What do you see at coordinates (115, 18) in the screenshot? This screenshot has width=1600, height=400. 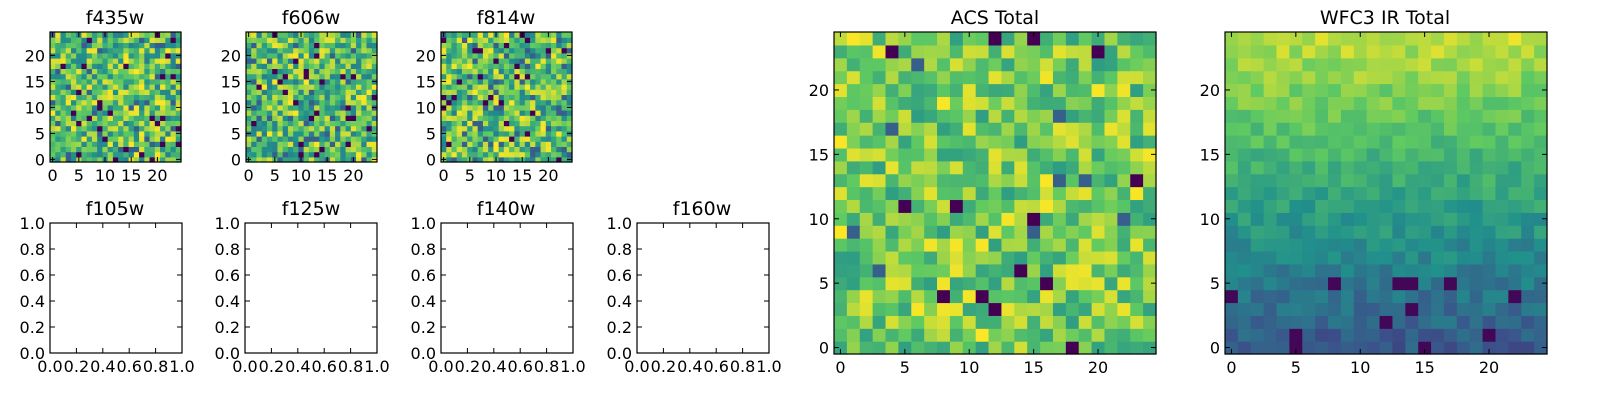 I see `panel-title-f435w: f435w` at bounding box center [115, 18].